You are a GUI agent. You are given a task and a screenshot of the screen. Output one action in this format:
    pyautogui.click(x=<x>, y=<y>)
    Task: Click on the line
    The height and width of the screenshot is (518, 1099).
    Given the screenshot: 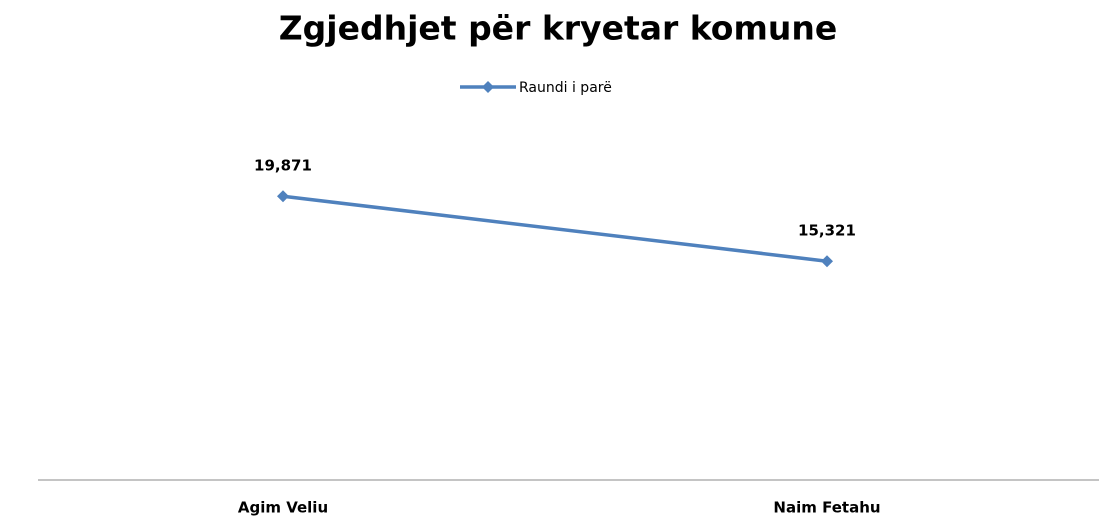 What is the action you would take?
    pyautogui.click(x=555, y=228)
    